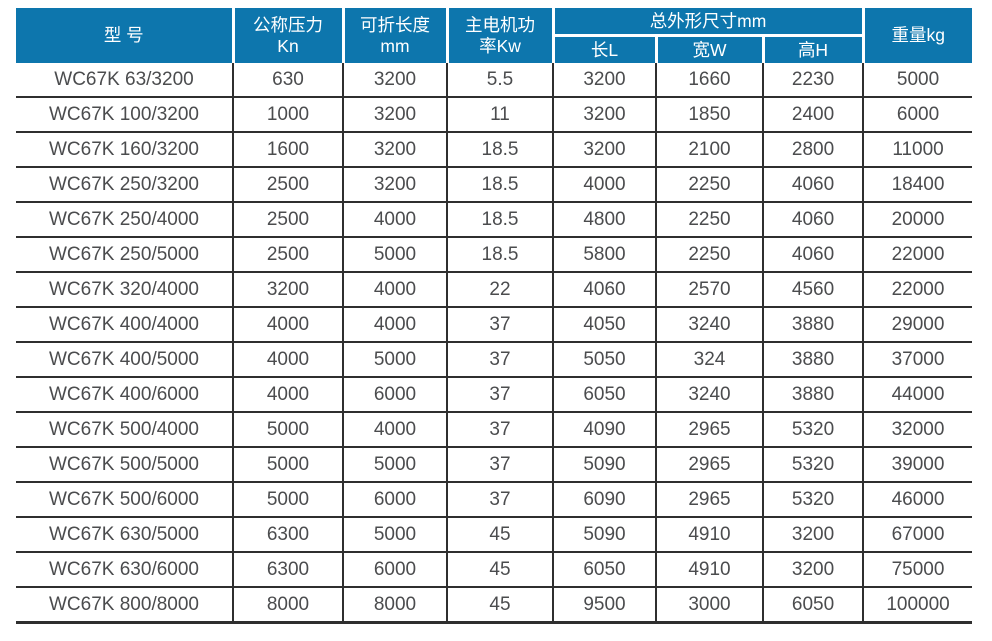  What do you see at coordinates (917, 429) in the screenshot?
I see `value-cell: 32000` at bounding box center [917, 429].